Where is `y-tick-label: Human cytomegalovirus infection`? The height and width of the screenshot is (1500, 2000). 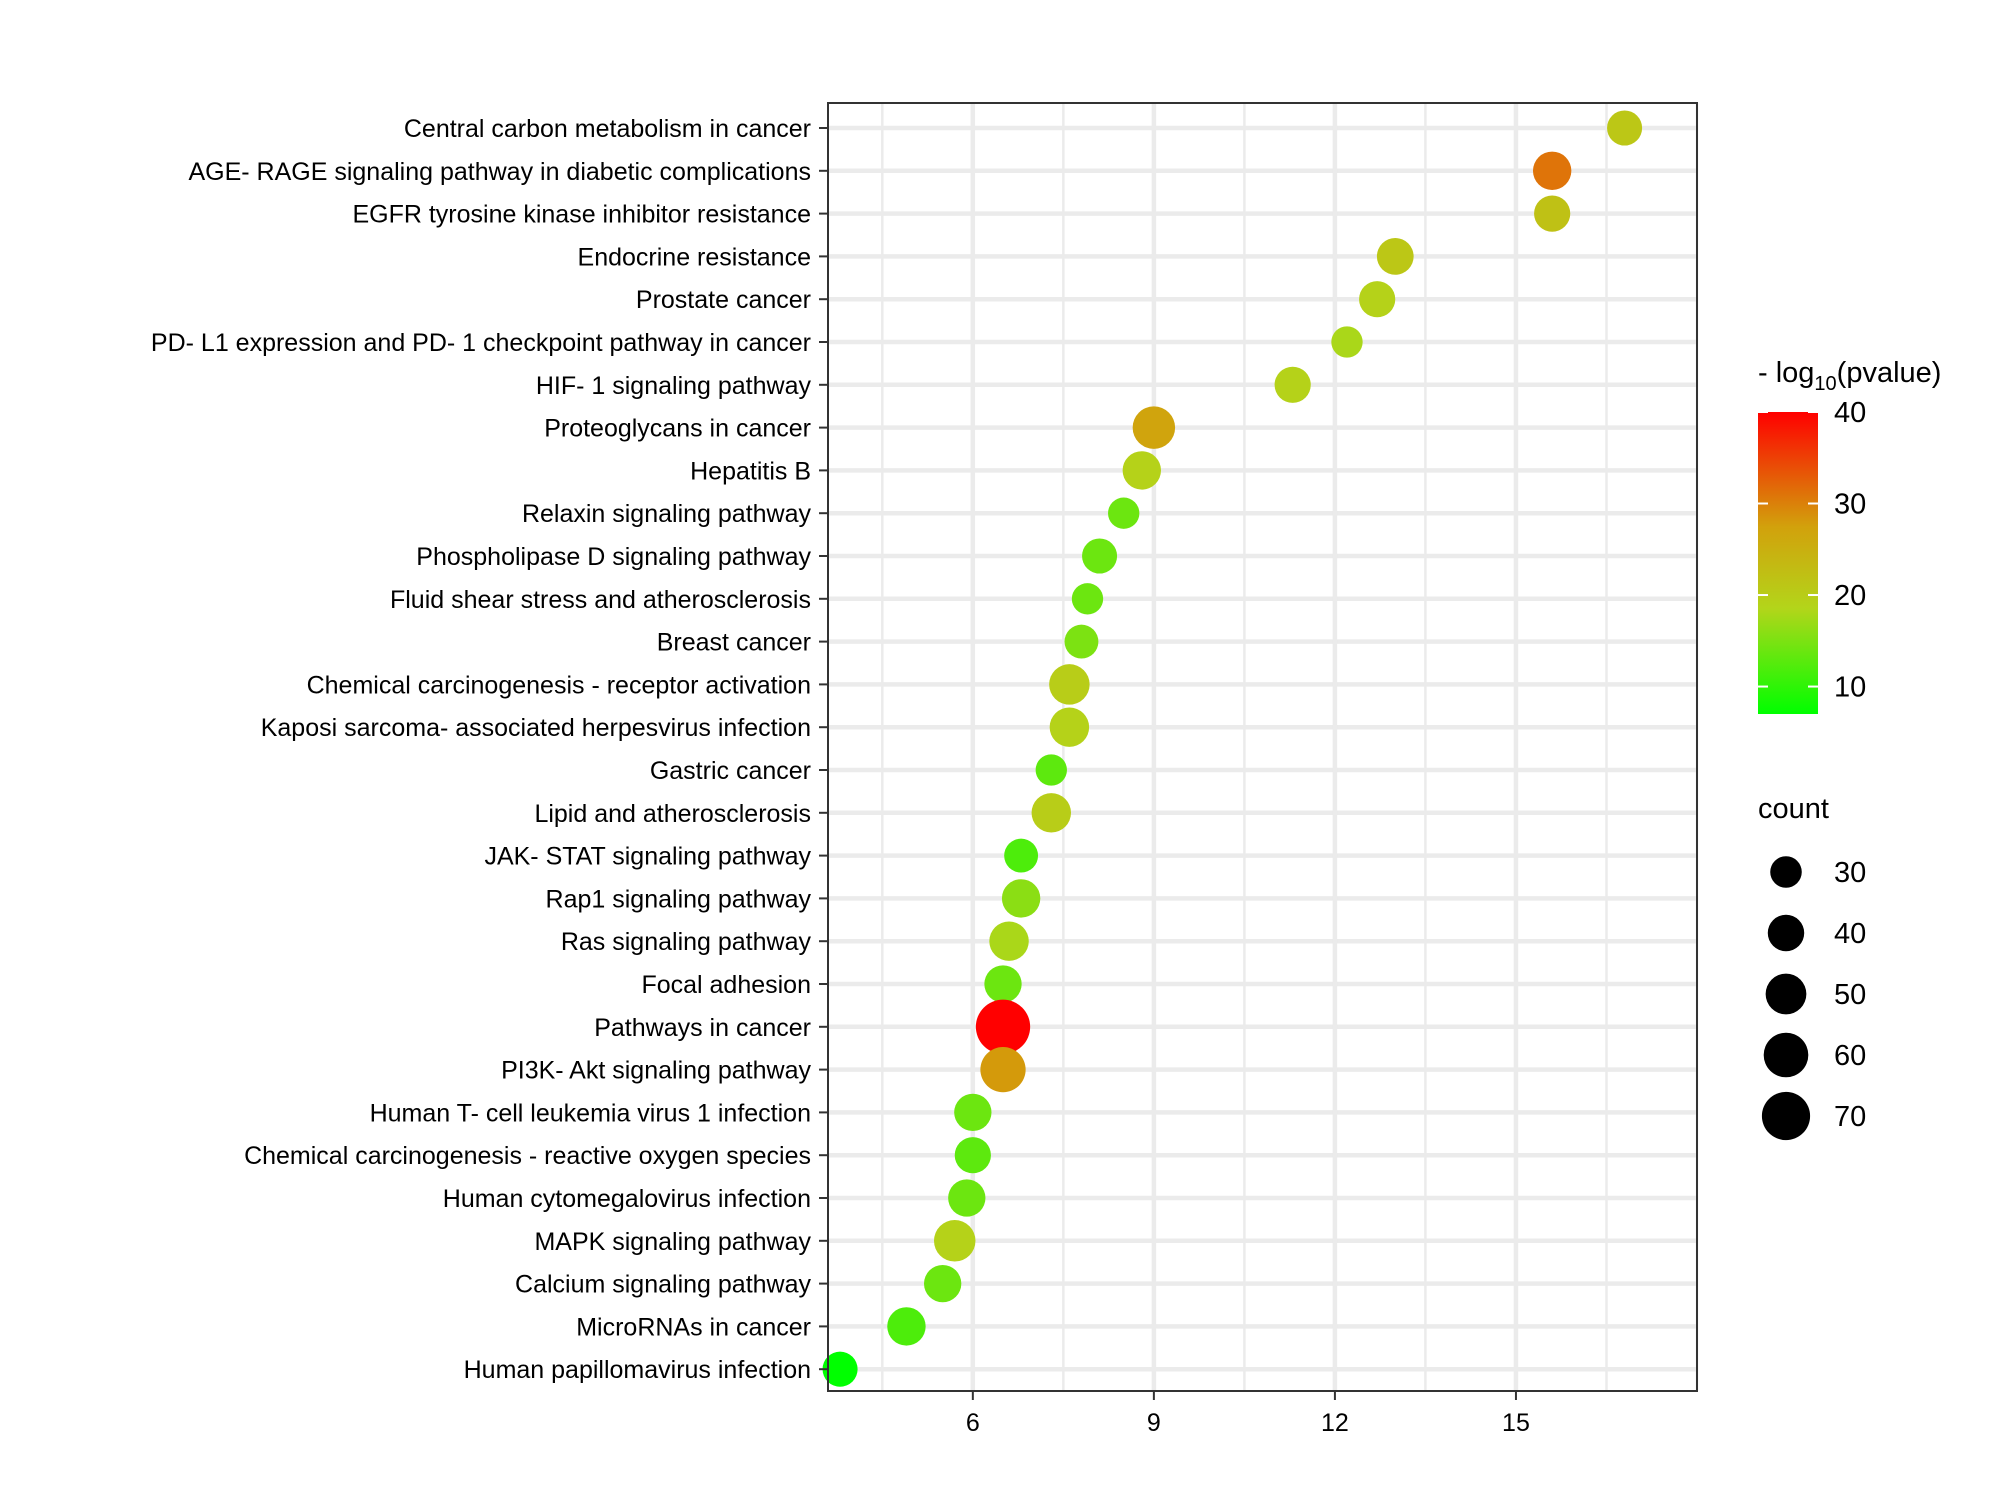
y-tick-label: Human cytomegalovirus infection is located at coordinates (627, 1199).